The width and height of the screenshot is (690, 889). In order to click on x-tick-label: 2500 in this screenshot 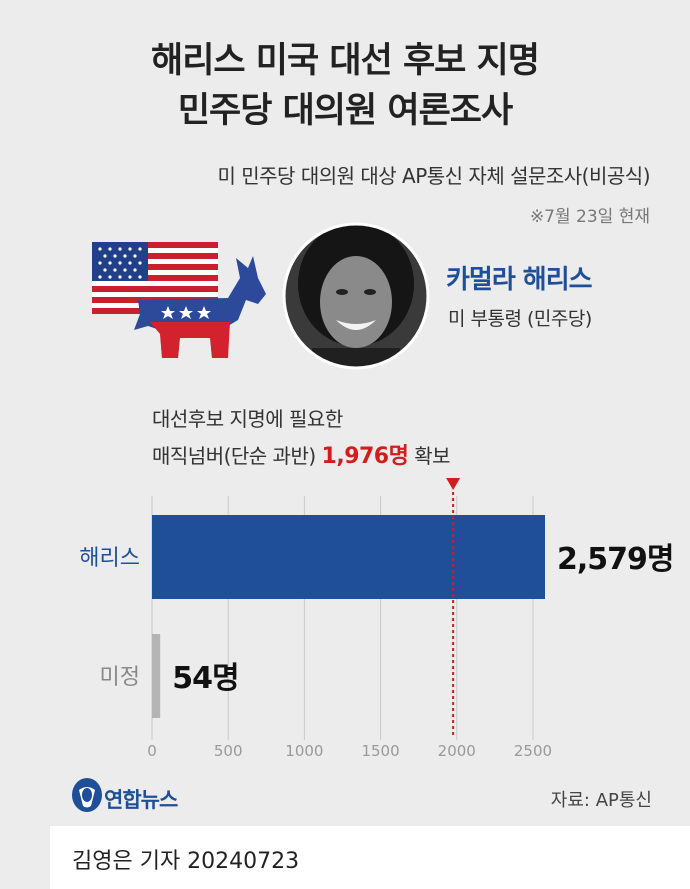, I will do `click(533, 751)`.